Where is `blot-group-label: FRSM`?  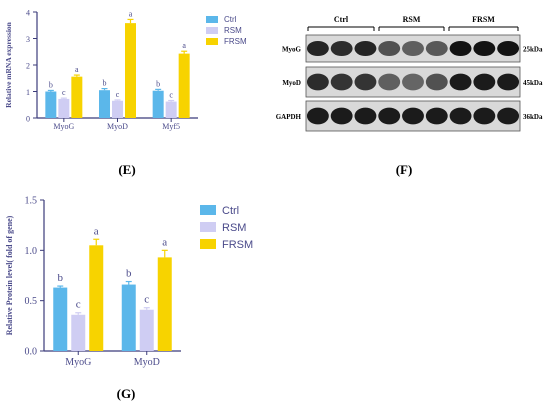
blot-group-label: FRSM is located at coordinates (483, 19).